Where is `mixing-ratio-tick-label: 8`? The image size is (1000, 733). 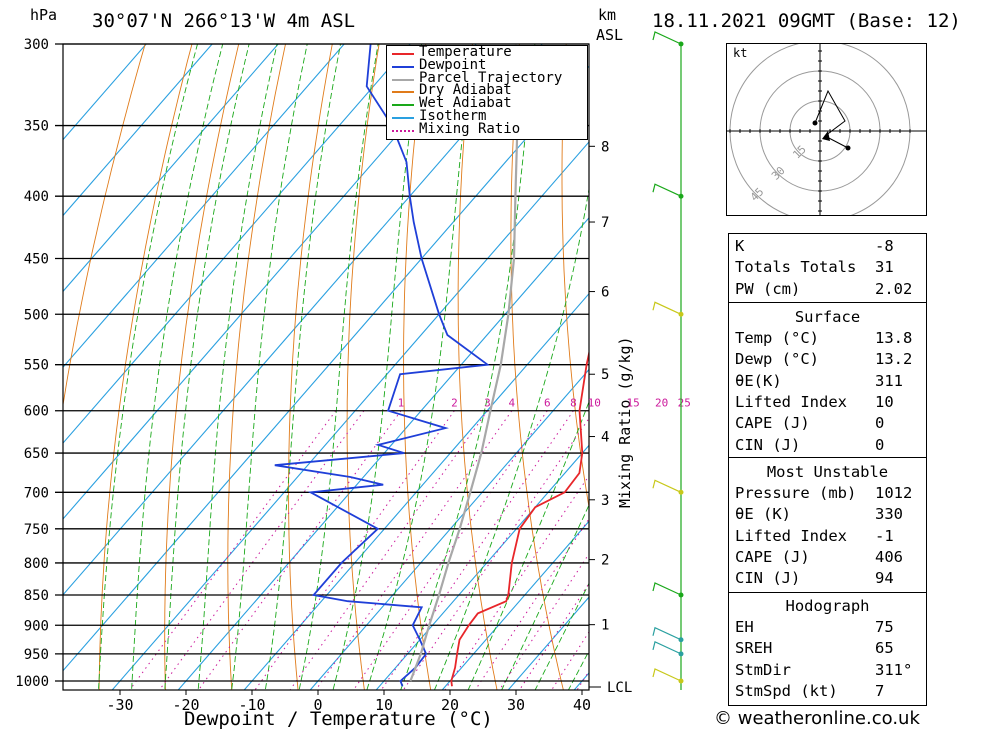 mixing-ratio-tick-label: 8 is located at coordinates (573, 403).